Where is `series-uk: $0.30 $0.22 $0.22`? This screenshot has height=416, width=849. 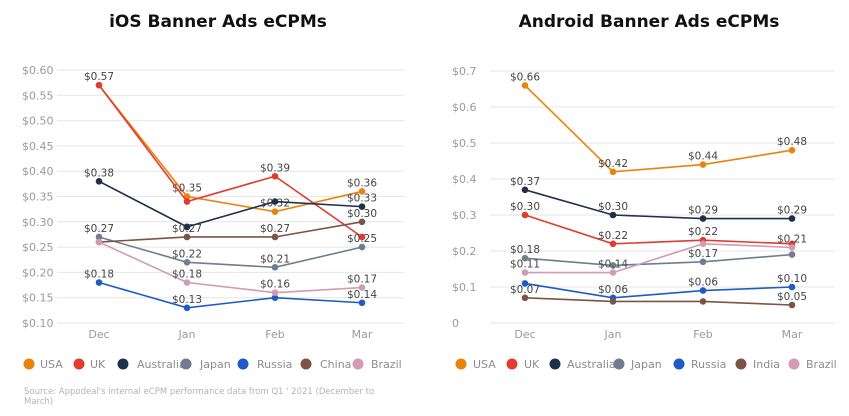 series-uk: $0.30 $0.22 $0.22 is located at coordinates (653, 224).